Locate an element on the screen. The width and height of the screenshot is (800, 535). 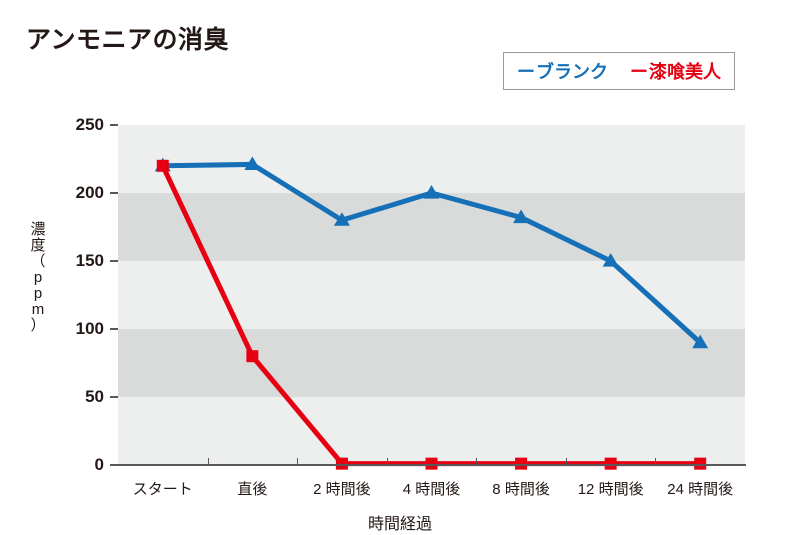
x-axis-tick-label: 24 時間後 is located at coordinates (700, 489).